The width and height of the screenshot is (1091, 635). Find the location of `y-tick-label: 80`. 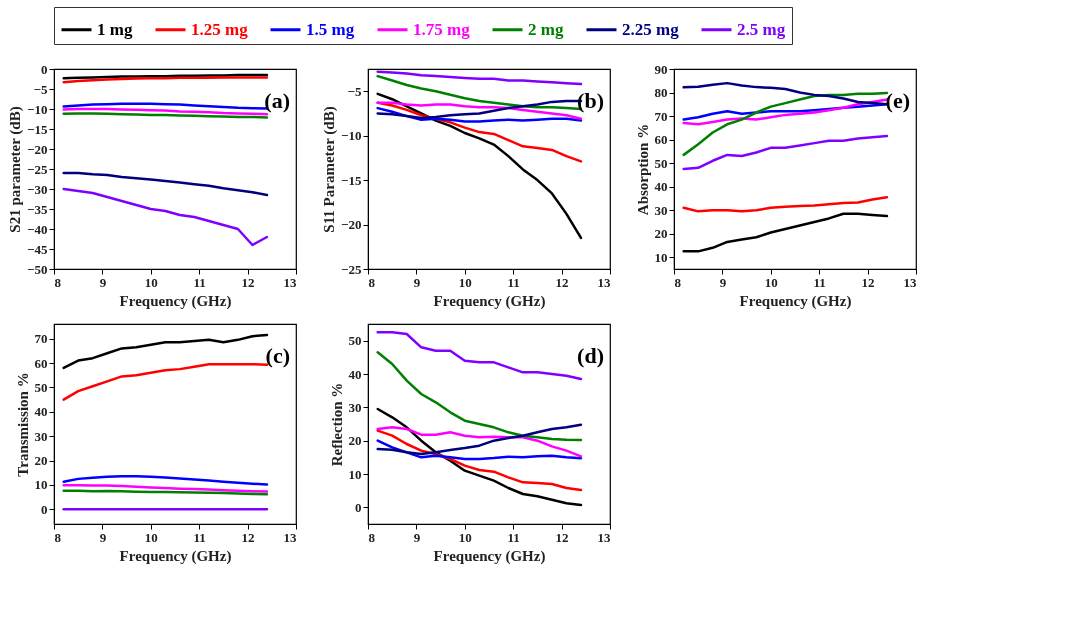

y-tick-label: 80 is located at coordinates (661, 93).